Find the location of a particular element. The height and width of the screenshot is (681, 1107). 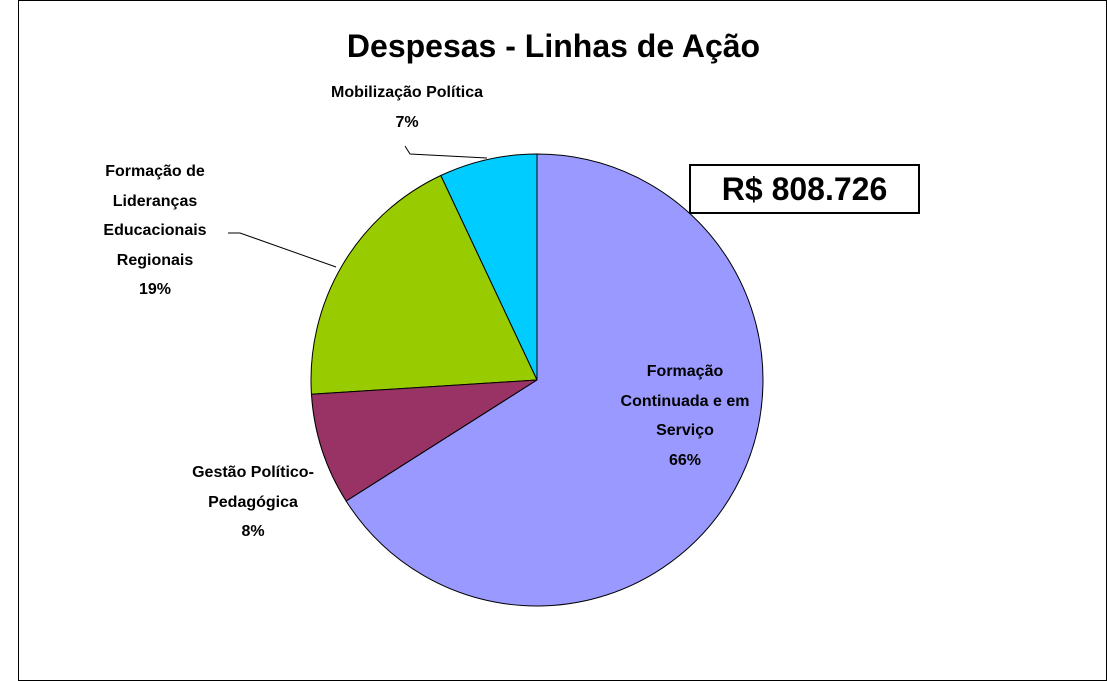

category-label: Gestão Político-Pedagógica is located at coordinates (253, 487).